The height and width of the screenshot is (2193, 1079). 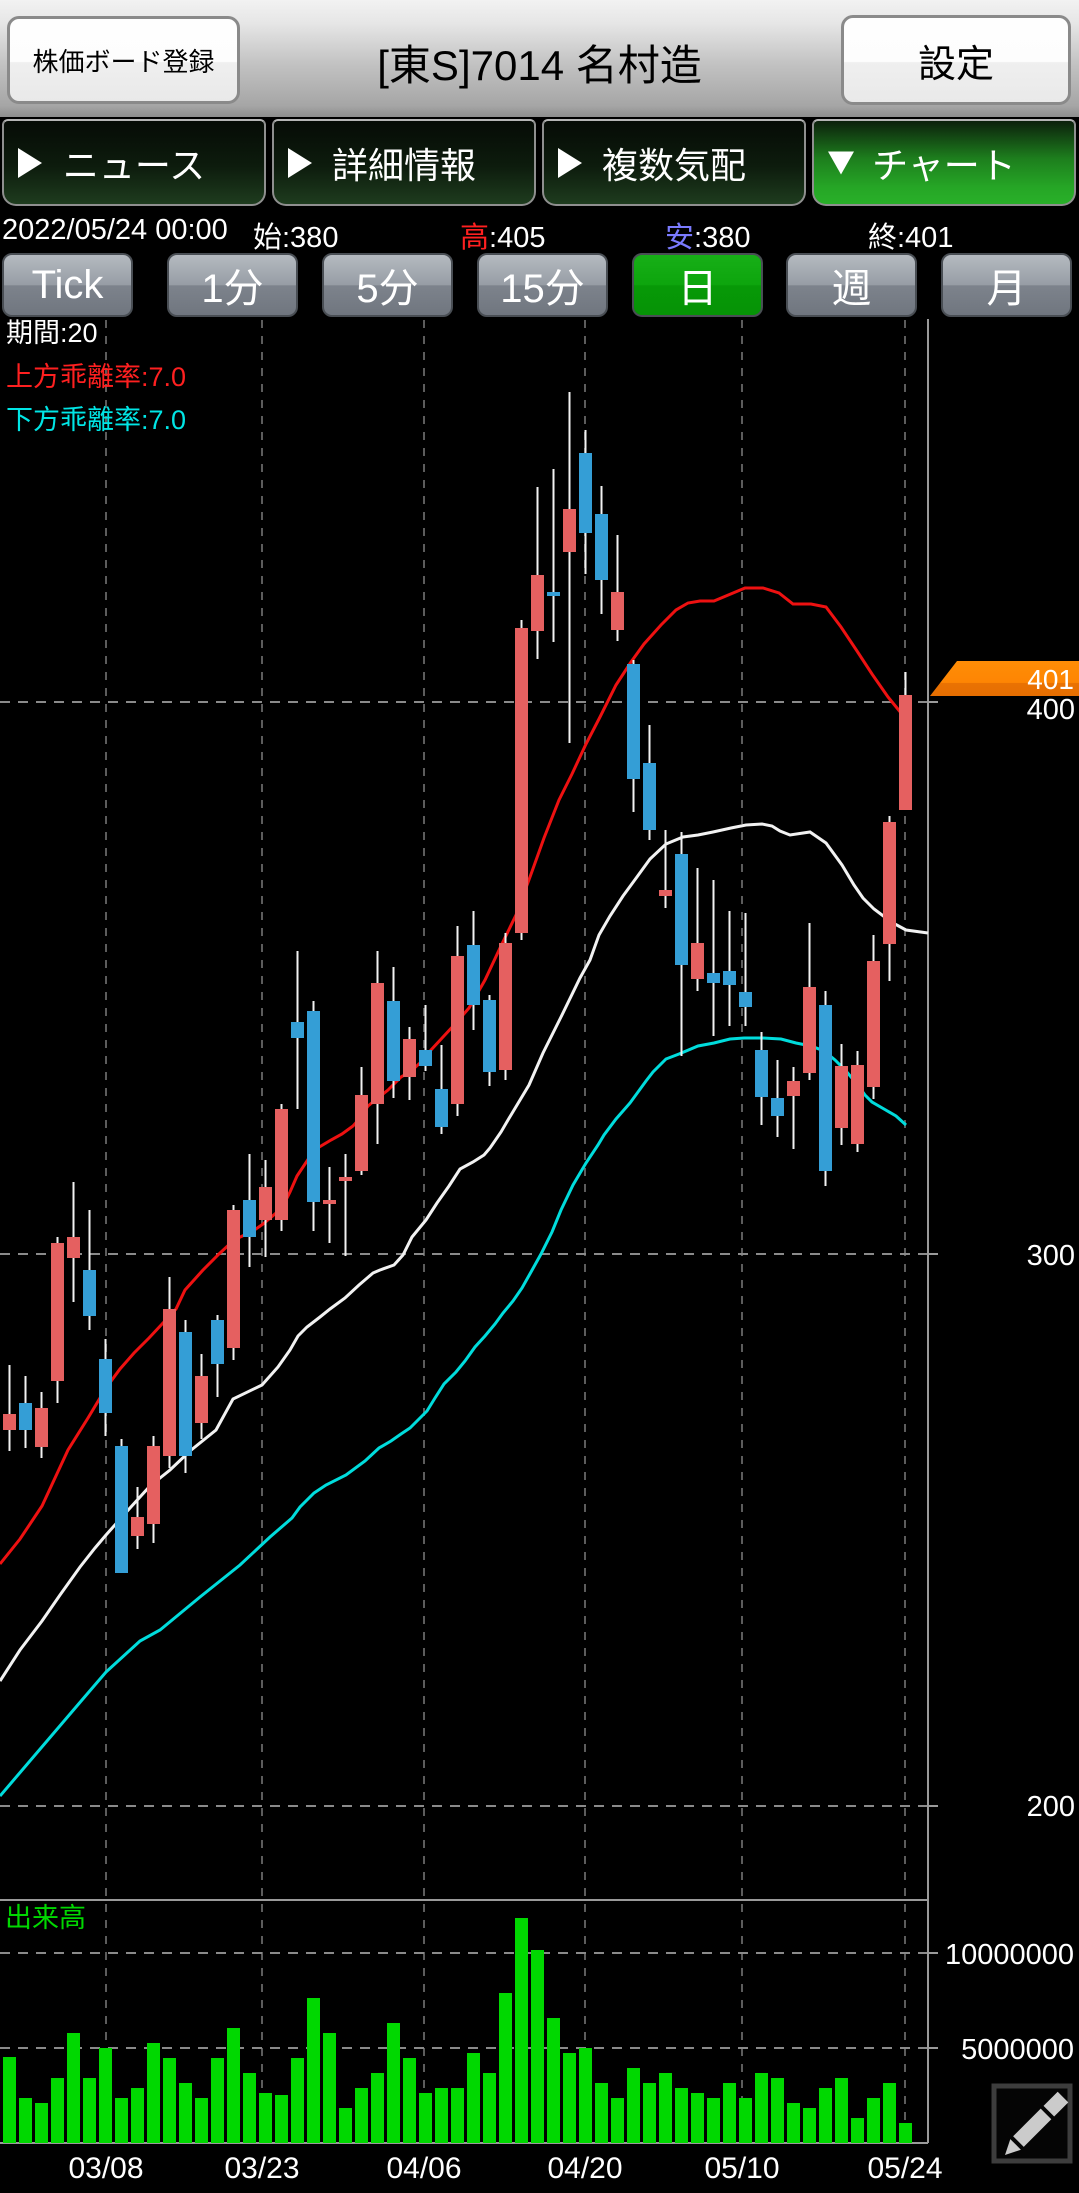 I want to click on svg-text: 05/24, so click(x=904, y=2168).